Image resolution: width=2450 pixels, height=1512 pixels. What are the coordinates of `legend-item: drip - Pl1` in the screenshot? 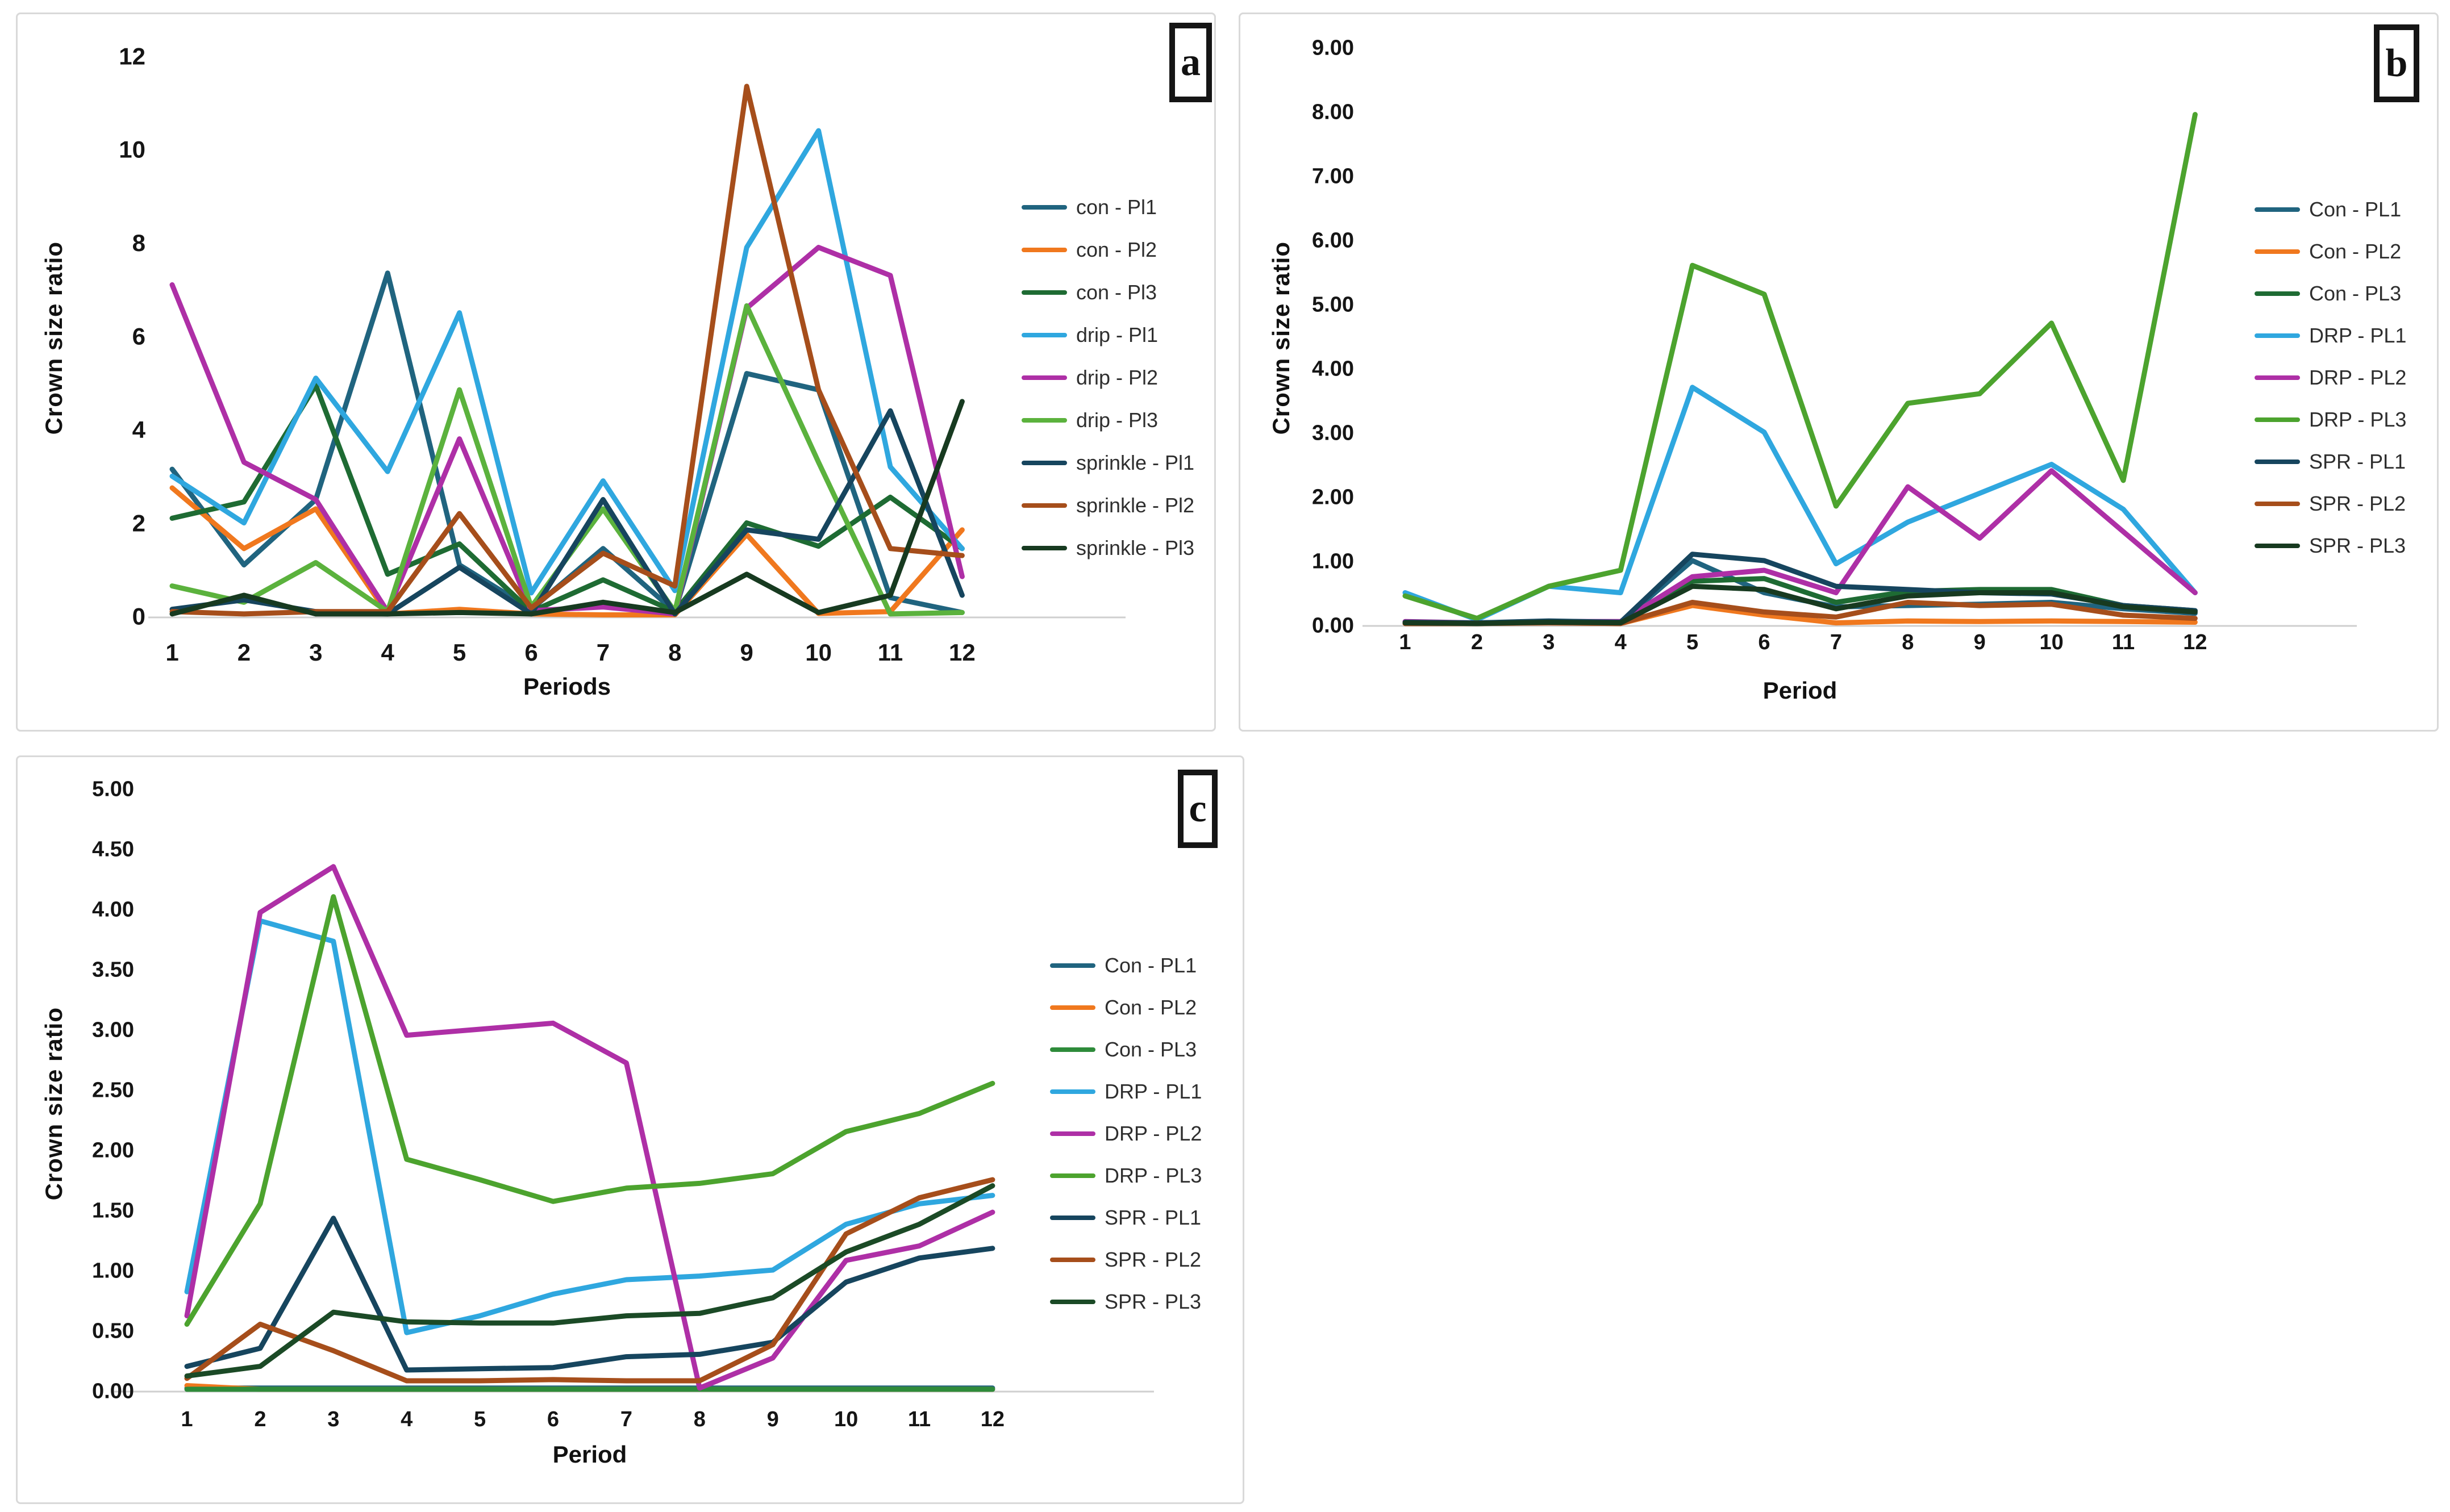 It's located at (1108, 334).